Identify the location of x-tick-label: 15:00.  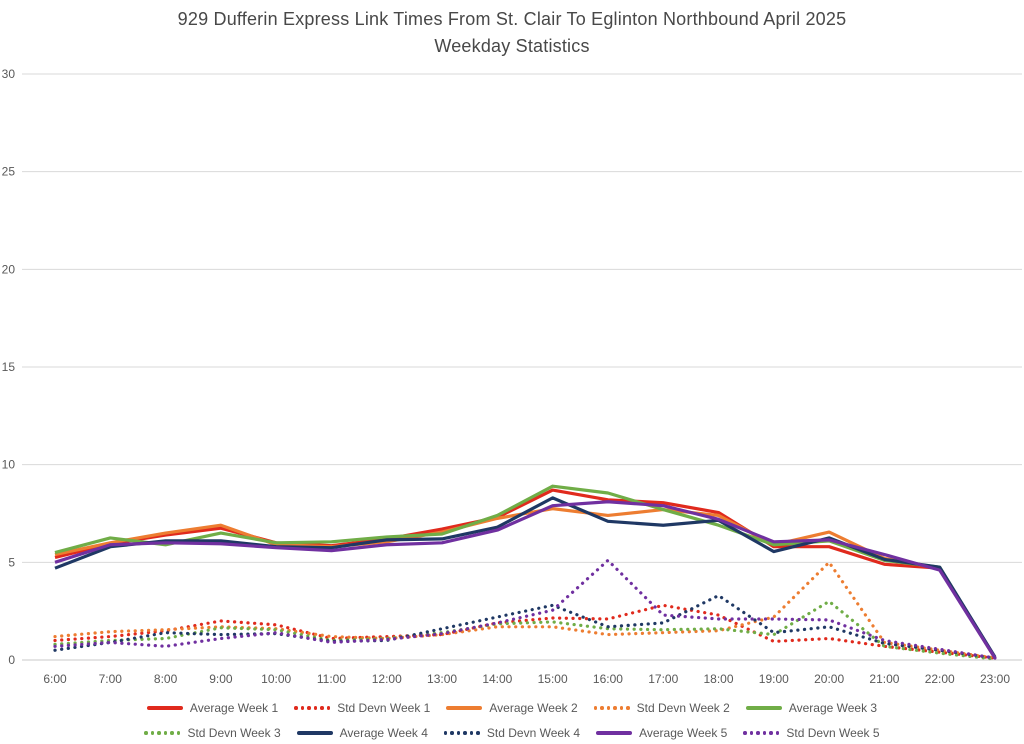
(553, 679).